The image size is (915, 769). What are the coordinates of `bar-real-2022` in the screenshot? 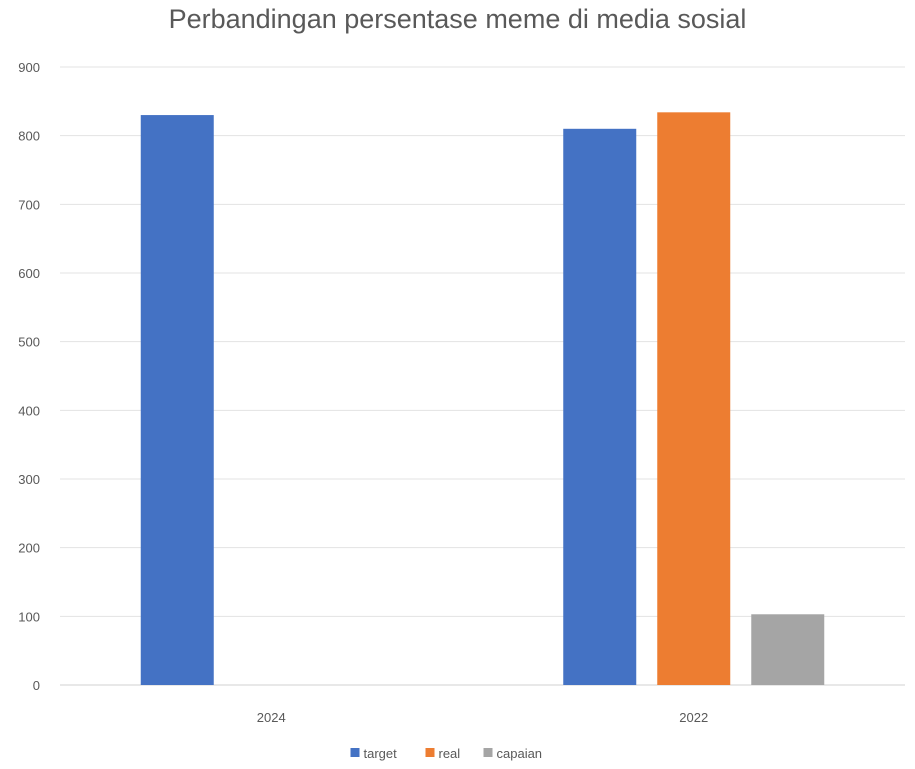 It's located at (694, 398).